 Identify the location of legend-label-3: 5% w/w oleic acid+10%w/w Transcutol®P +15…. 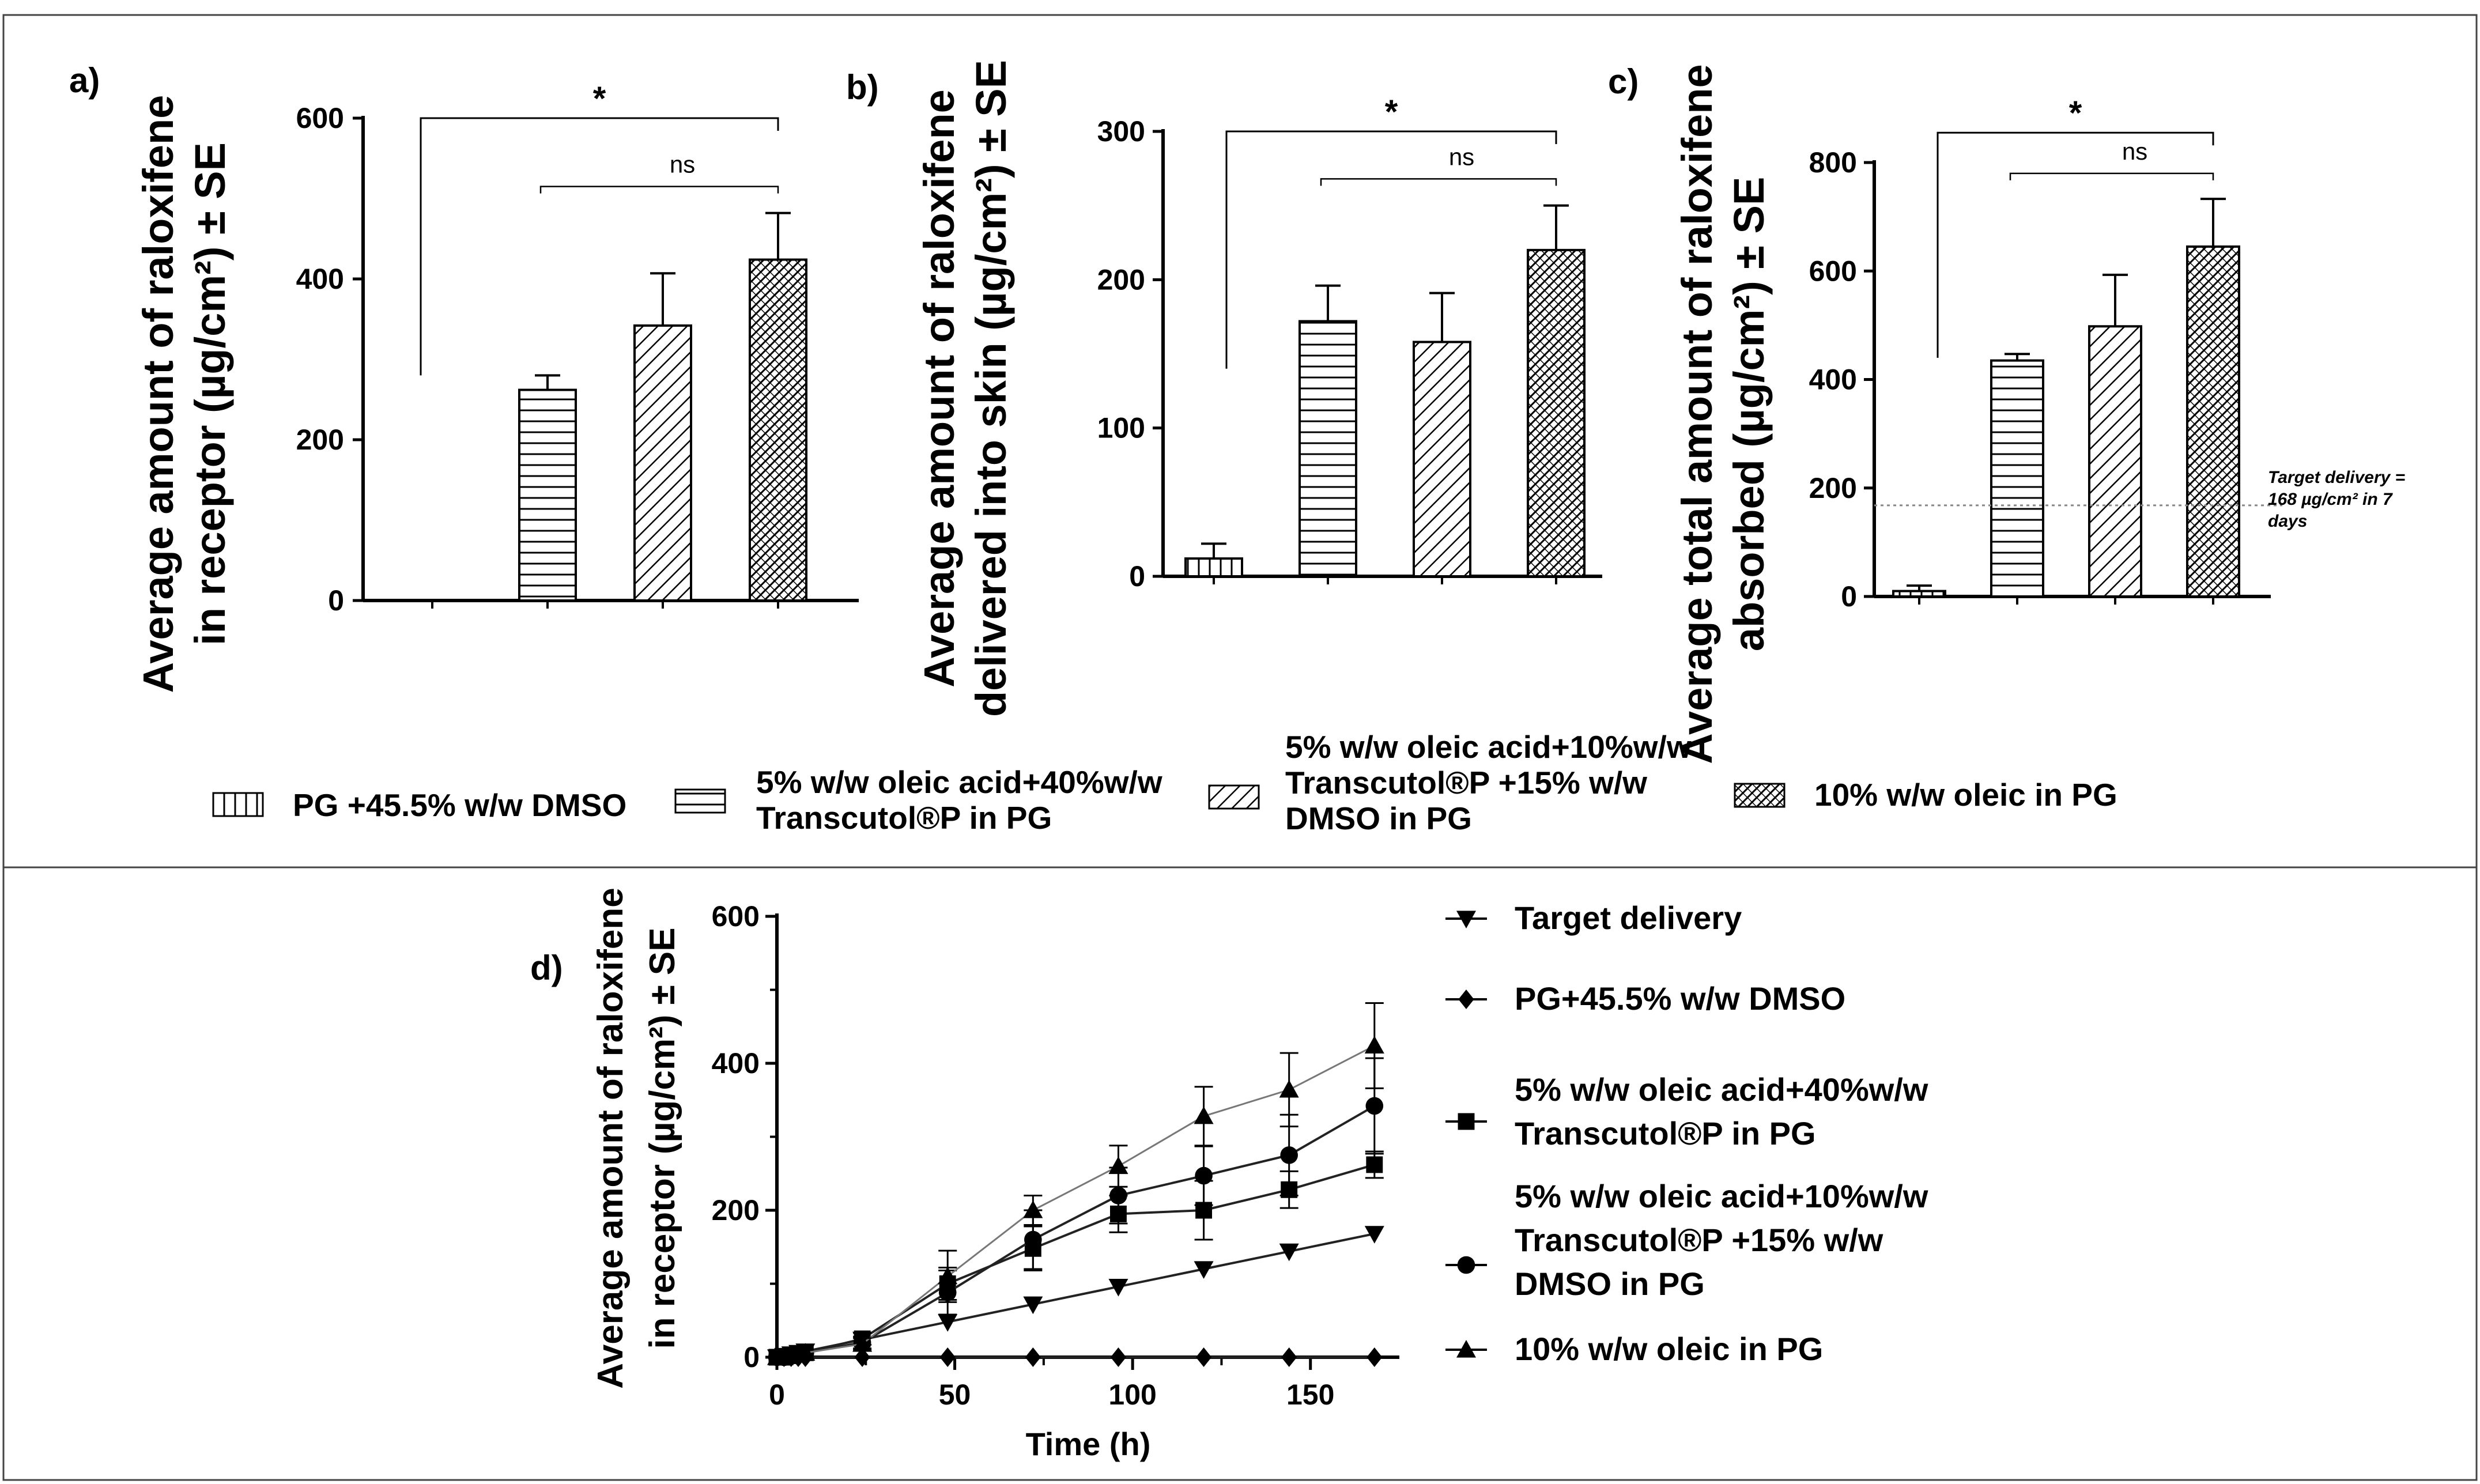
(1488, 783).